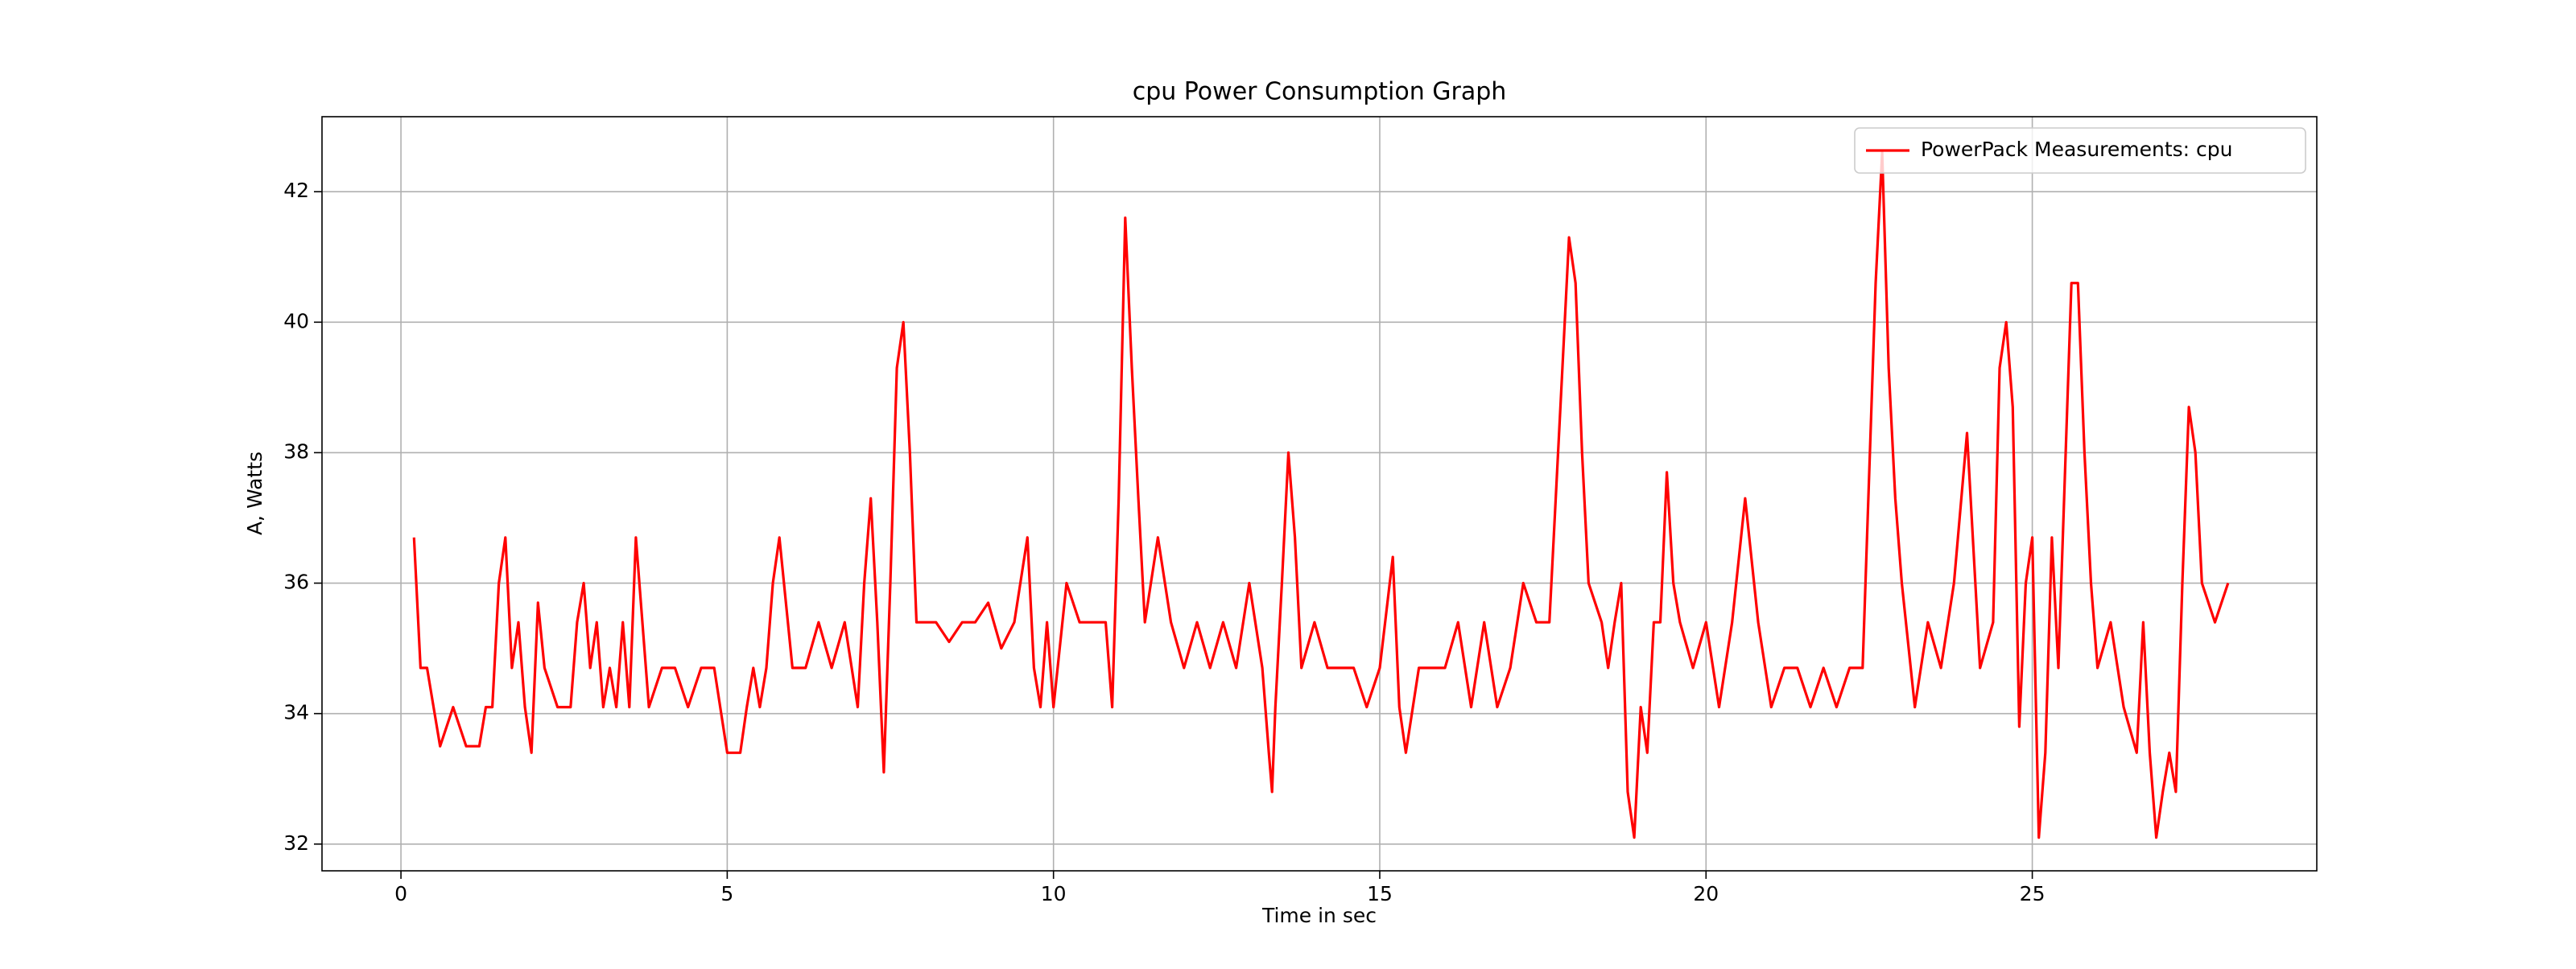  I want to click on x-tick-label: 20, so click(1706, 893).